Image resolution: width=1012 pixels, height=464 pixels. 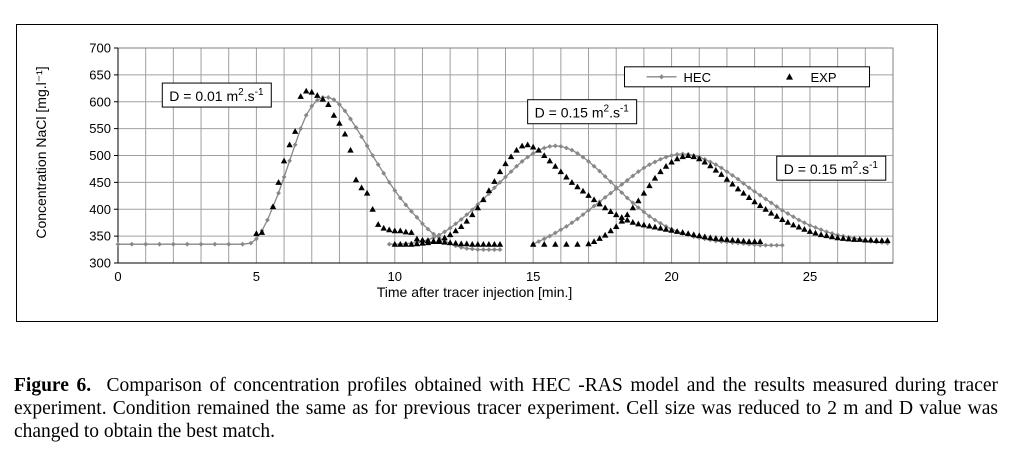 What do you see at coordinates (395, 276) in the screenshot?
I see `x-tick-label: 10` at bounding box center [395, 276].